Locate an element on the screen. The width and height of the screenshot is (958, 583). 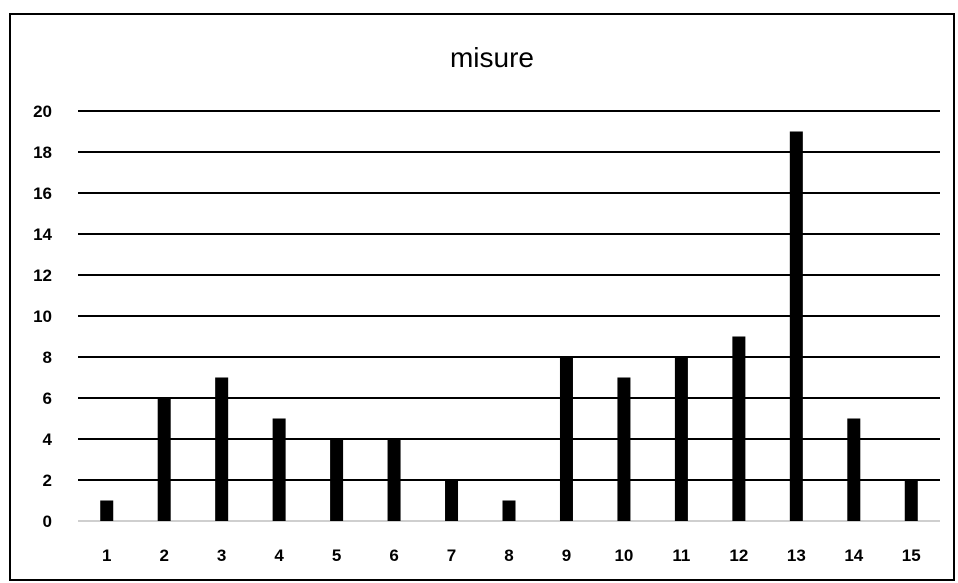
x-tick-label: 14 is located at coordinates (853, 555).